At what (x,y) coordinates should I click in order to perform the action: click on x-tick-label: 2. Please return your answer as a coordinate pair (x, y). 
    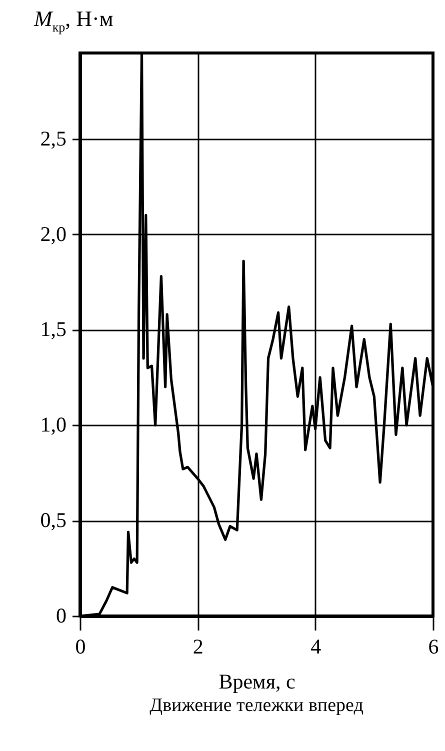
    Looking at the image, I should click on (198, 646).